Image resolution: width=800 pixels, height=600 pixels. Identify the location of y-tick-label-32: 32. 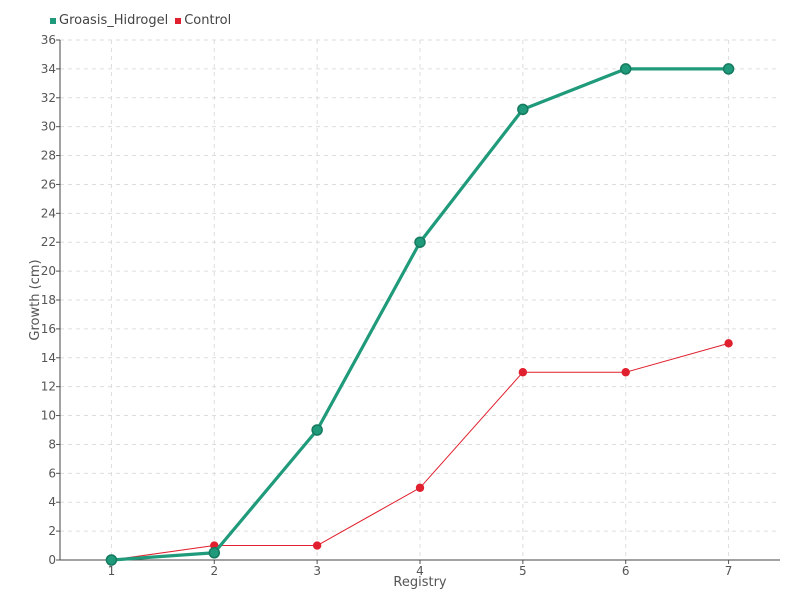
(48, 98).